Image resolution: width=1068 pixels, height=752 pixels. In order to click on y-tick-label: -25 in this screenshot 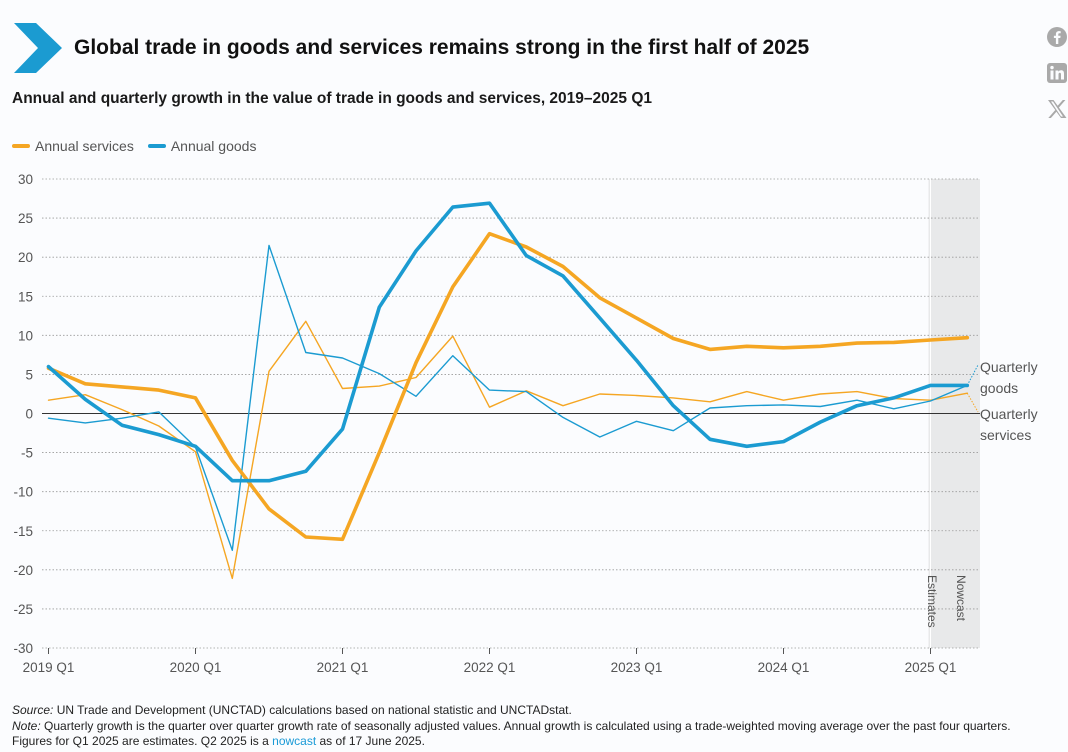, I will do `click(23, 609)`.